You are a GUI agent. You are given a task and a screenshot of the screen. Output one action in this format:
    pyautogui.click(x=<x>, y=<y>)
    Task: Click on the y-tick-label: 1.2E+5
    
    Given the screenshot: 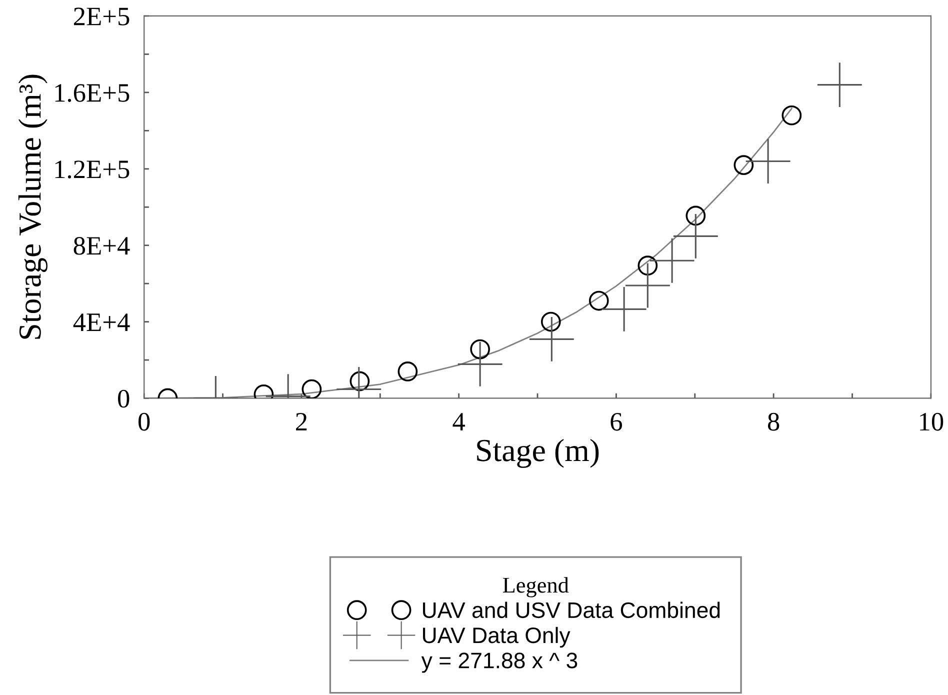 What is the action you would take?
    pyautogui.click(x=92, y=169)
    